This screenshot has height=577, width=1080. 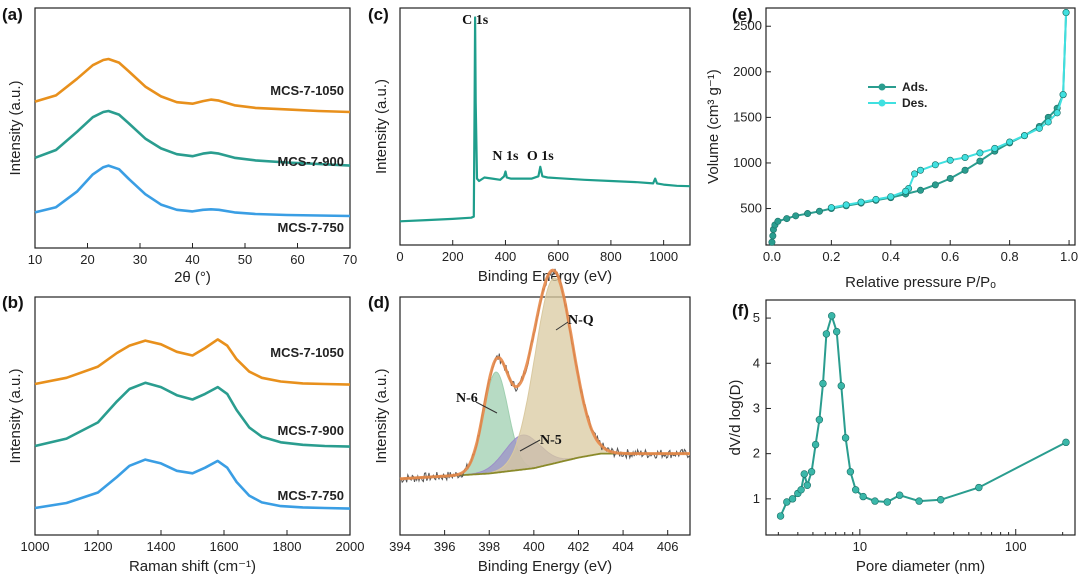 What do you see at coordinates (311, 161) in the screenshot?
I see `series-label: MCS-7-900` at bounding box center [311, 161].